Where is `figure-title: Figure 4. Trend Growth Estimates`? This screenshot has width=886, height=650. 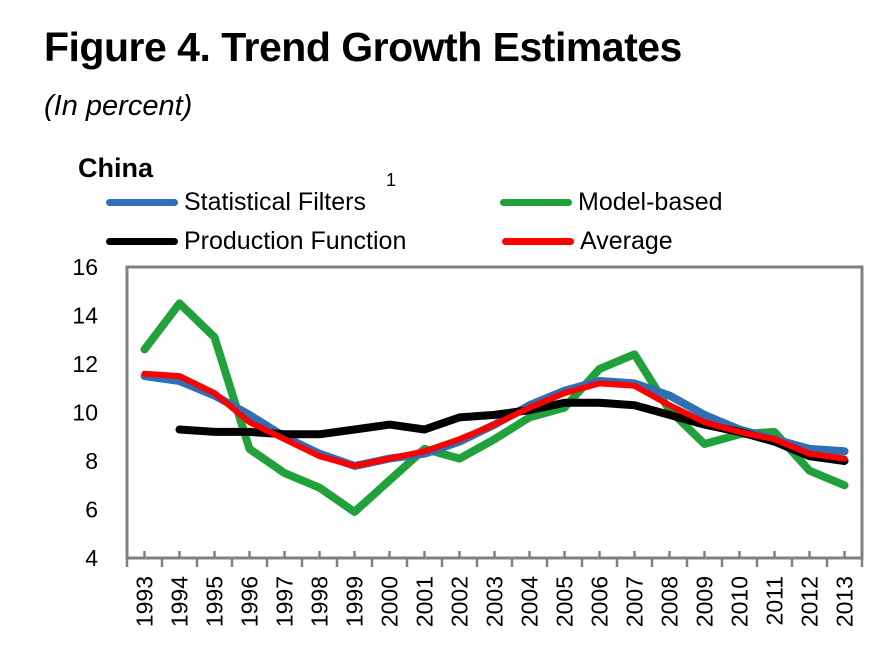
figure-title: Figure 4. Trend Growth Estimates is located at coordinates (363, 47).